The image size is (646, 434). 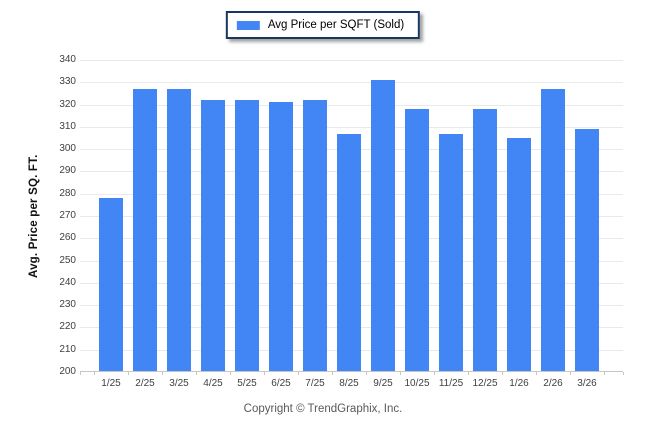 What do you see at coordinates (67, 82) in the screenshot?
I see `y-tick-label: 330` at bounding box center [67, 82].